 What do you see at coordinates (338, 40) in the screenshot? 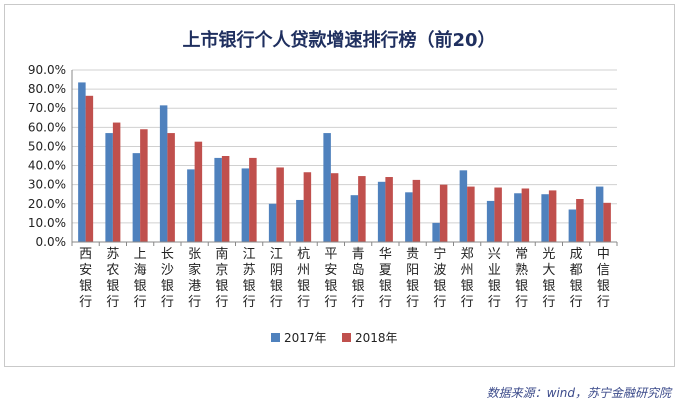
I see `chart-title: 上市银行个人贷款增速排行榜（前20）` at bounding box center [338, 40].